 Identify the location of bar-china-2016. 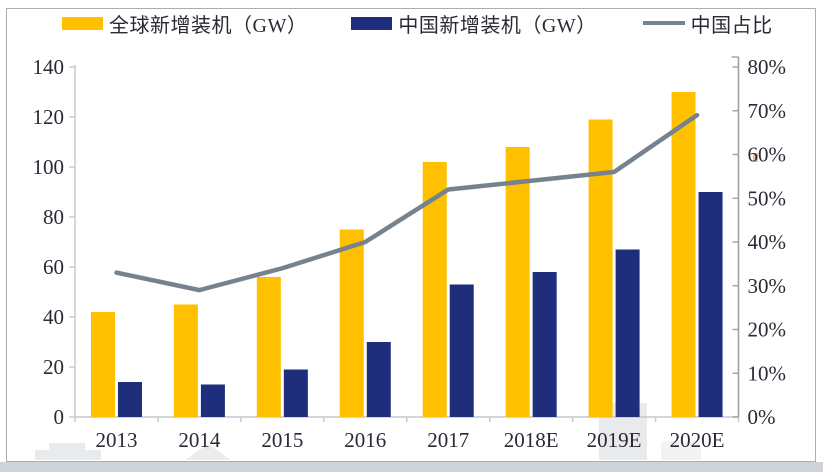
(378, 379).